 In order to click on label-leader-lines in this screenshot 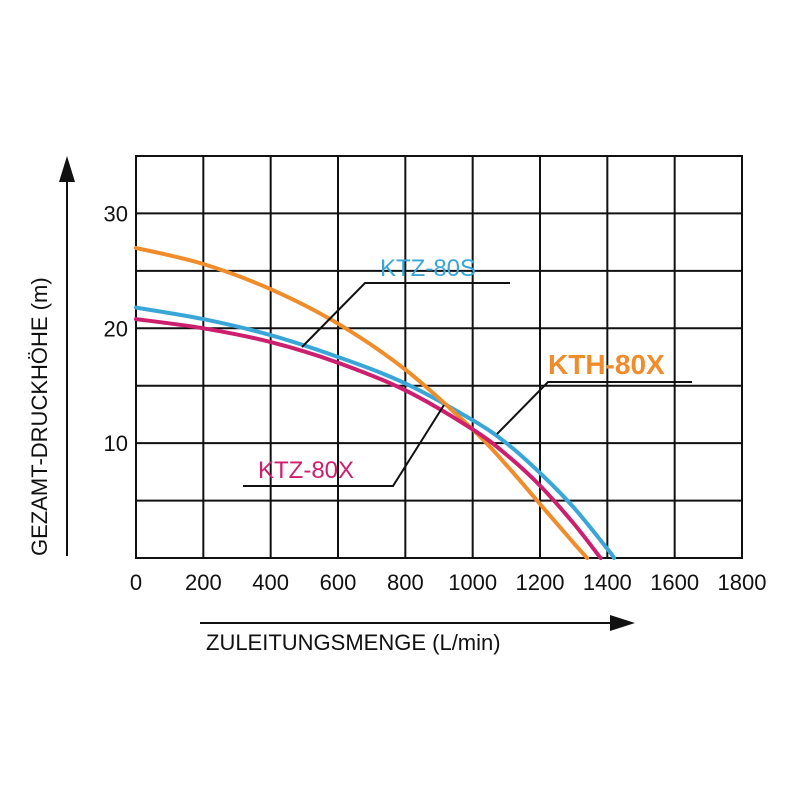, I will do `click(467, 384)`.